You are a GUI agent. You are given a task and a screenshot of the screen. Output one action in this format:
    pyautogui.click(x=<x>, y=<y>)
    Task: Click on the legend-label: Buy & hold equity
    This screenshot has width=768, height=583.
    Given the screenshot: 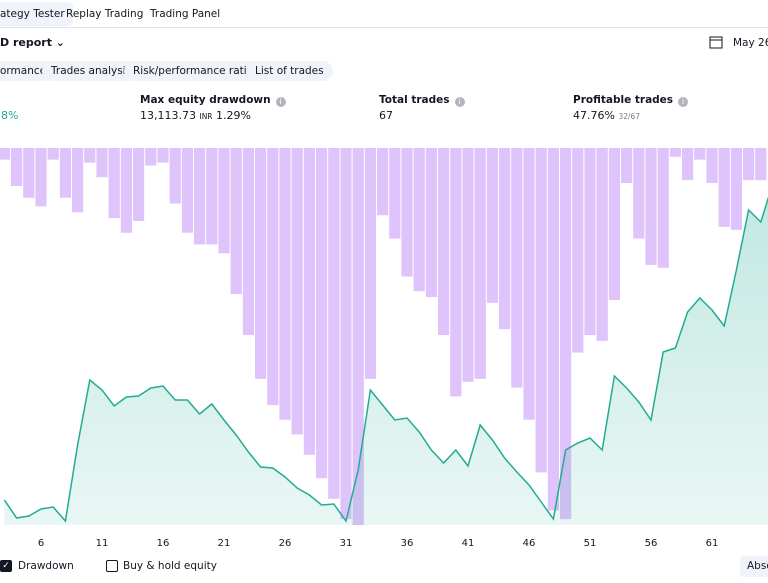 What is the action you would take?
    pyautogui.click(x=170, y=566)
    